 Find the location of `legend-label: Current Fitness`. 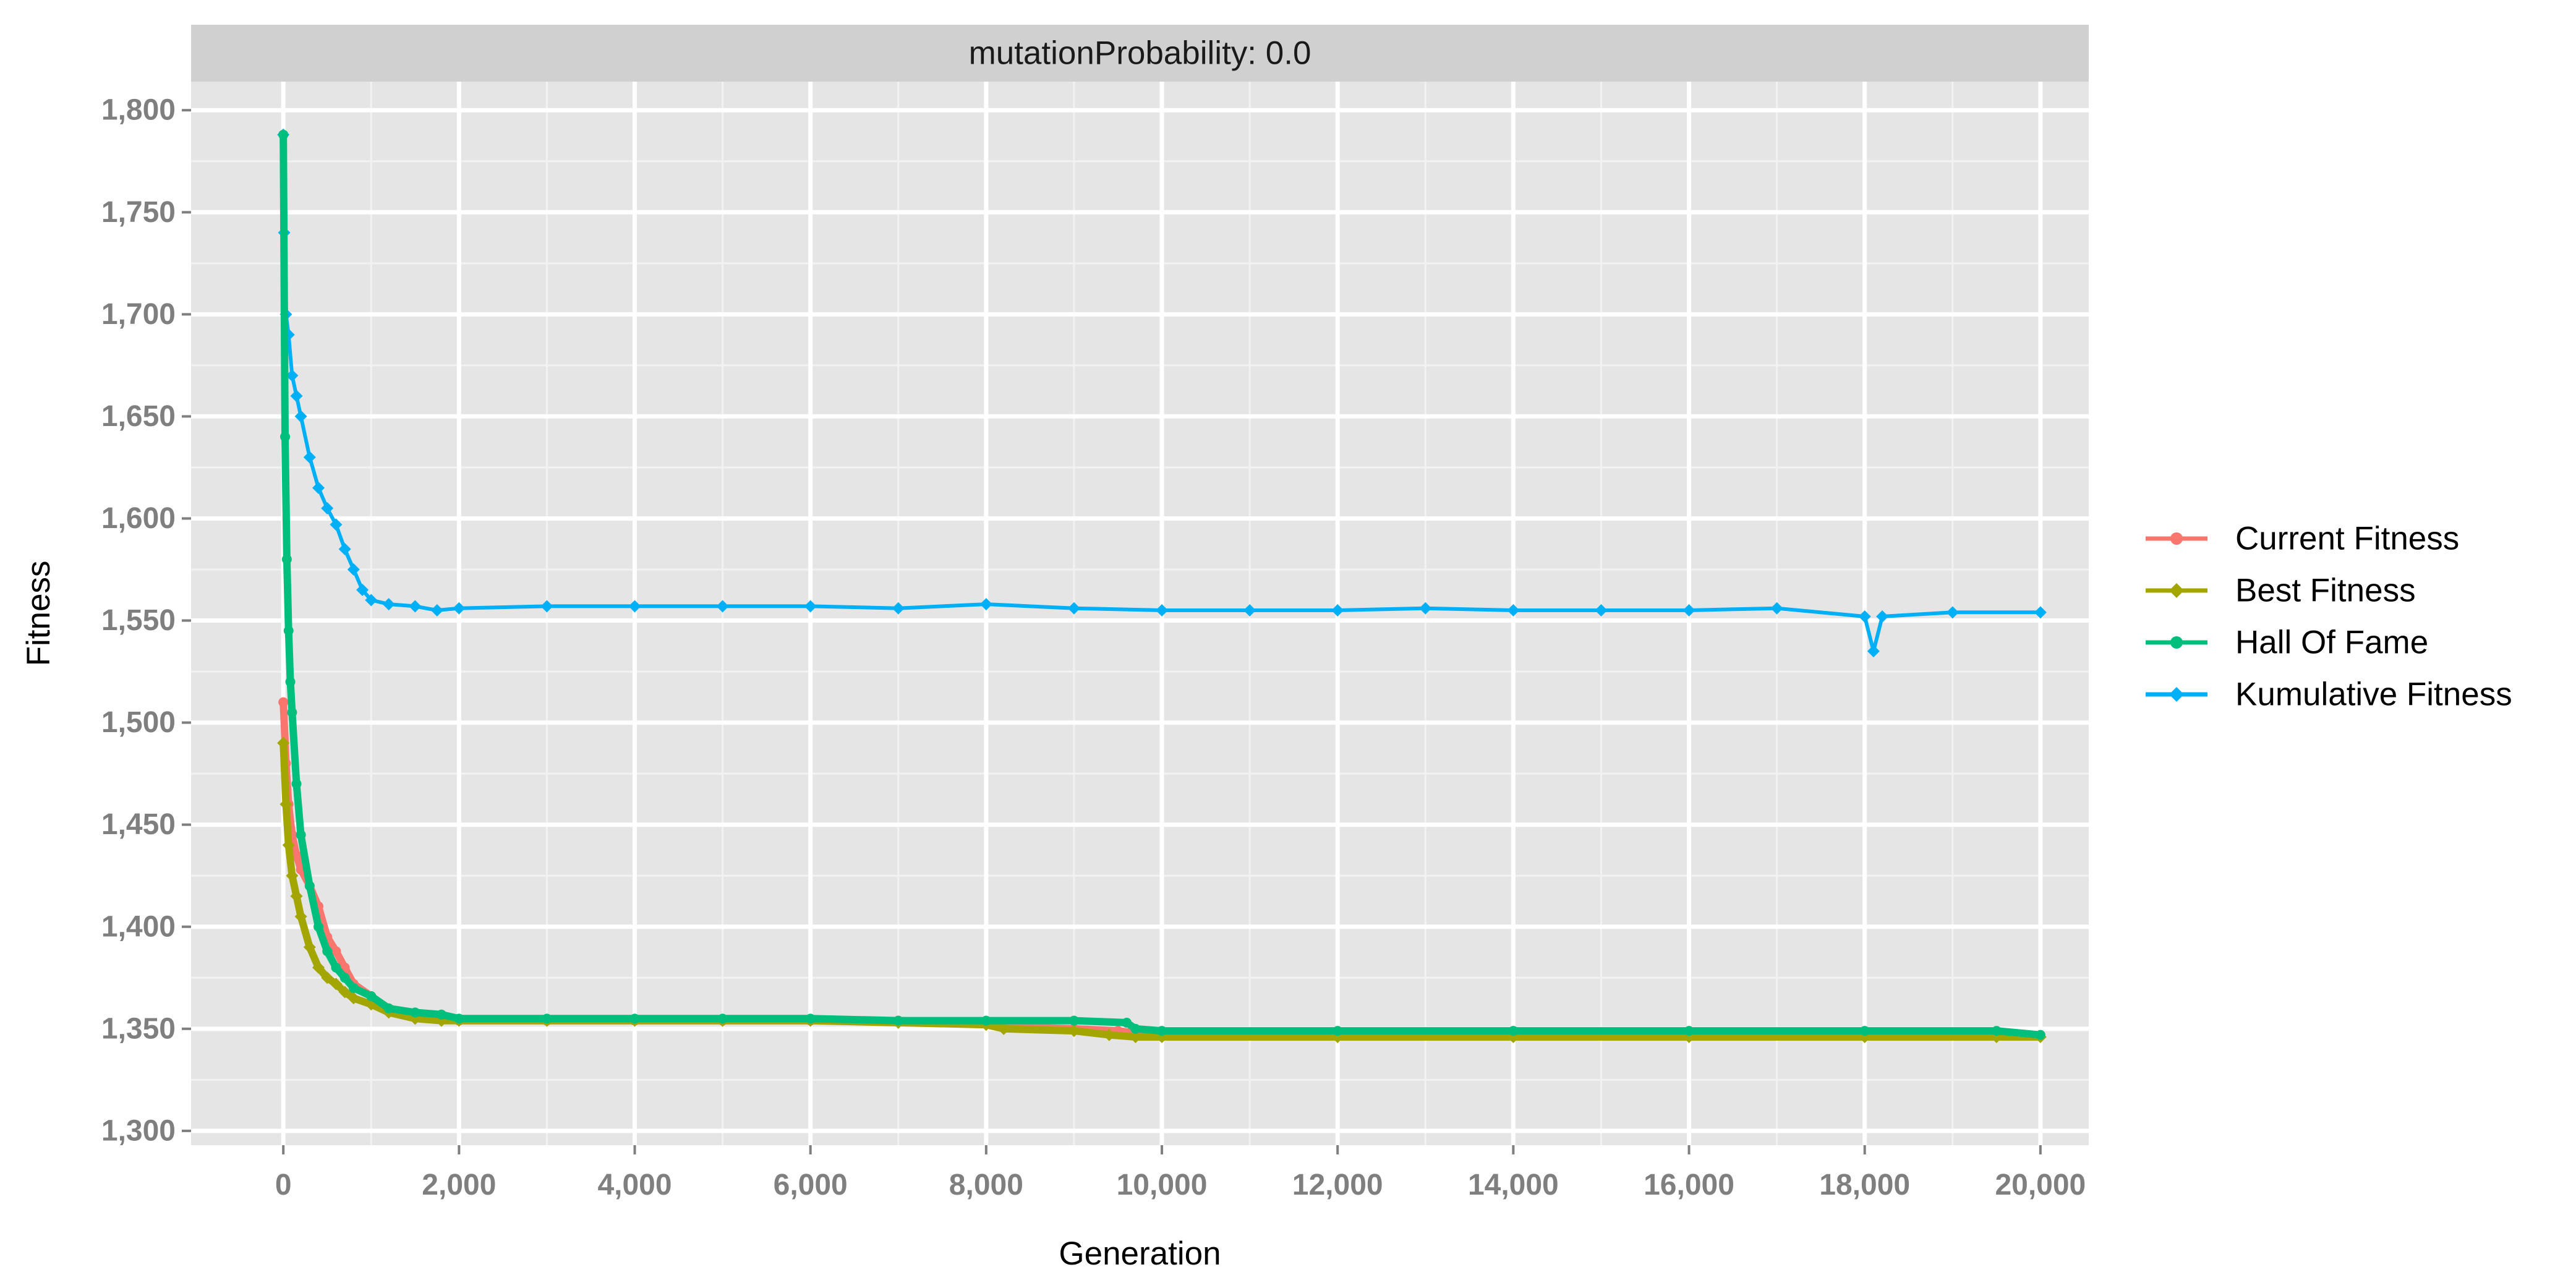

legend-label: Current Fitness is located at coordinates (2347, 539).